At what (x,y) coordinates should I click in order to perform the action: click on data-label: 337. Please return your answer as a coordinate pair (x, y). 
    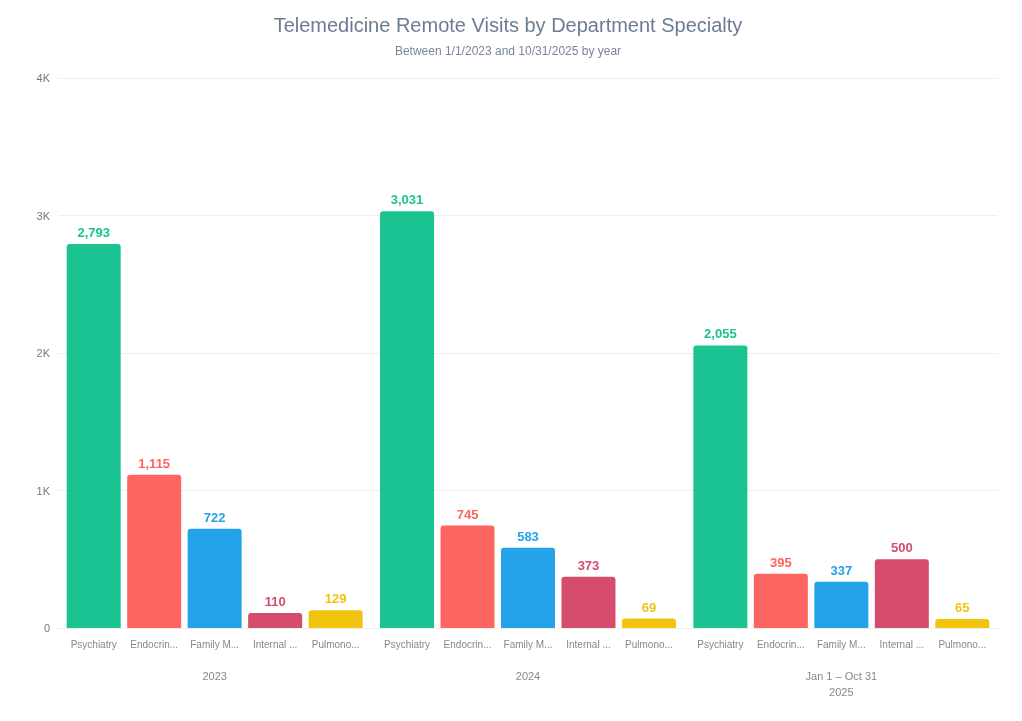
    Looking at the image, I should click on (841, 570).